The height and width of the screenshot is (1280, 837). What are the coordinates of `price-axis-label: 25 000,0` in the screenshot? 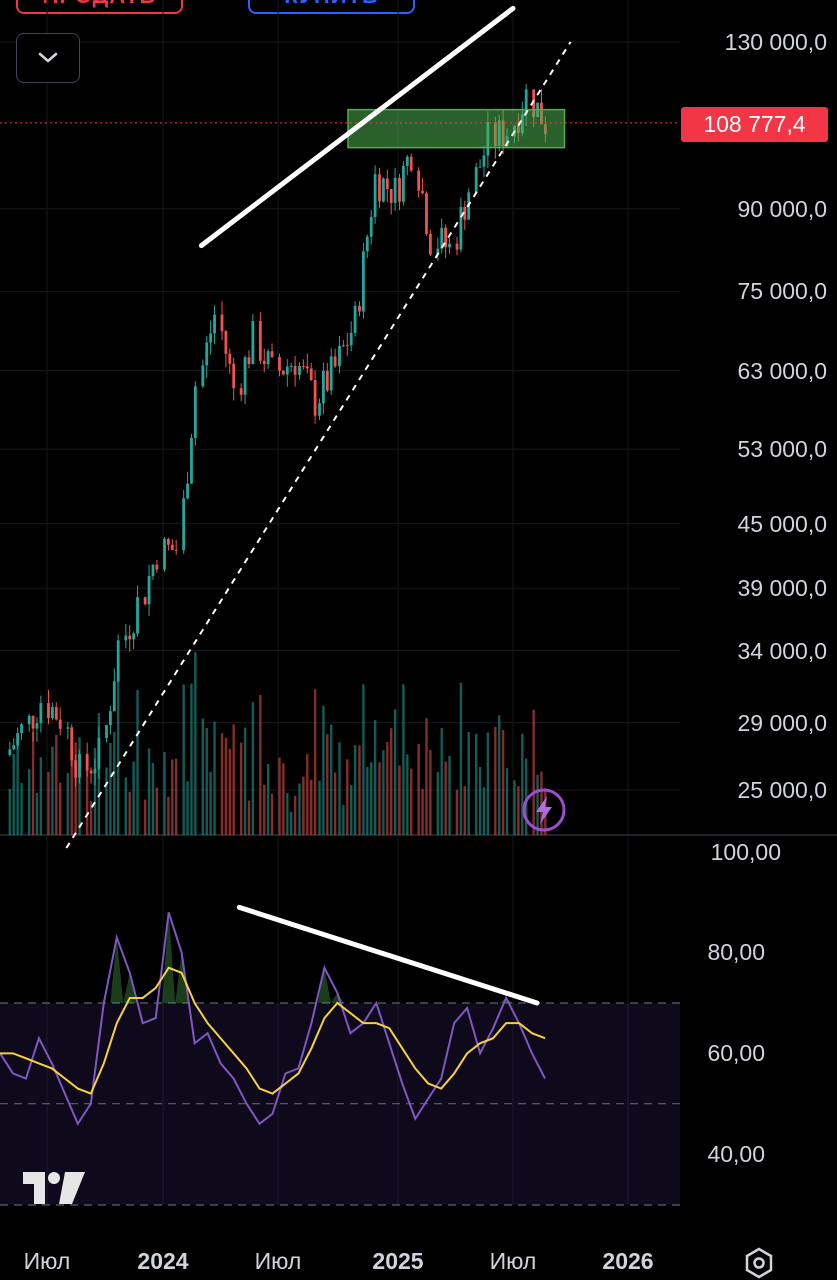 It's located at (782, 790).